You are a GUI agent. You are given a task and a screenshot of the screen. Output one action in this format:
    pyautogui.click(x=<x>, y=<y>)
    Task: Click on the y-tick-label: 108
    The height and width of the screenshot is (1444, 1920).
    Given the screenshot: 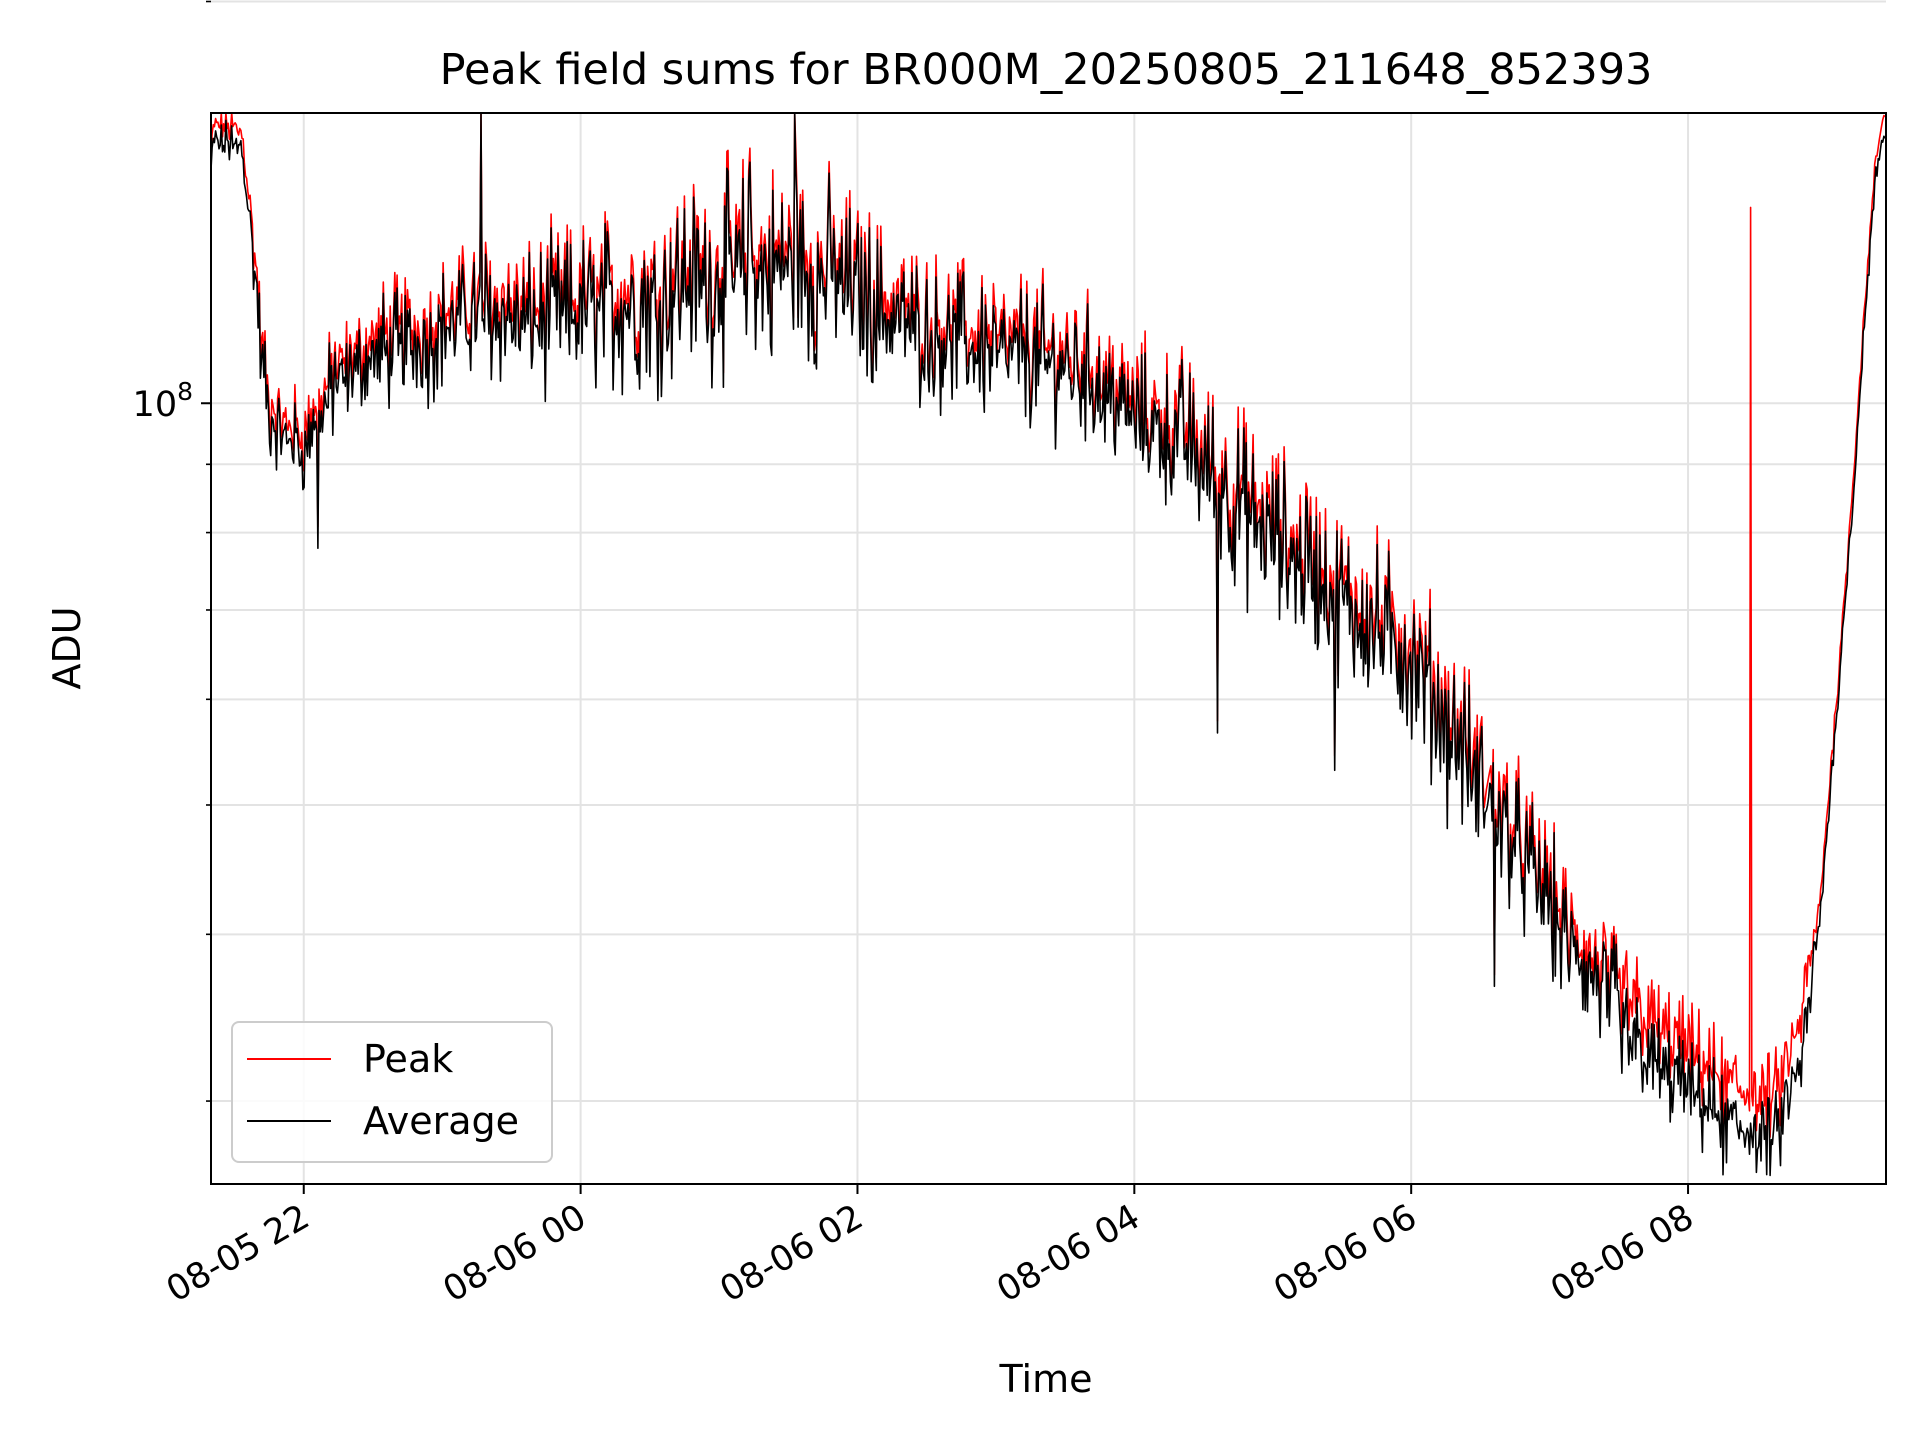 What is the action you would take?
    pyautogui.click(x=163, y=401)
    